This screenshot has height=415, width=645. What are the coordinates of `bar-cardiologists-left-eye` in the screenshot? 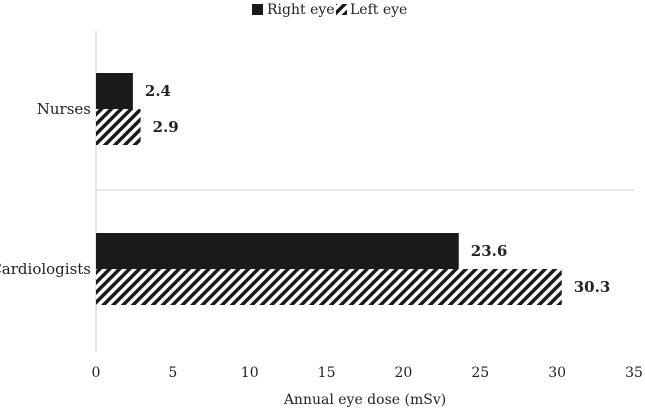 It's located at (329, 287).